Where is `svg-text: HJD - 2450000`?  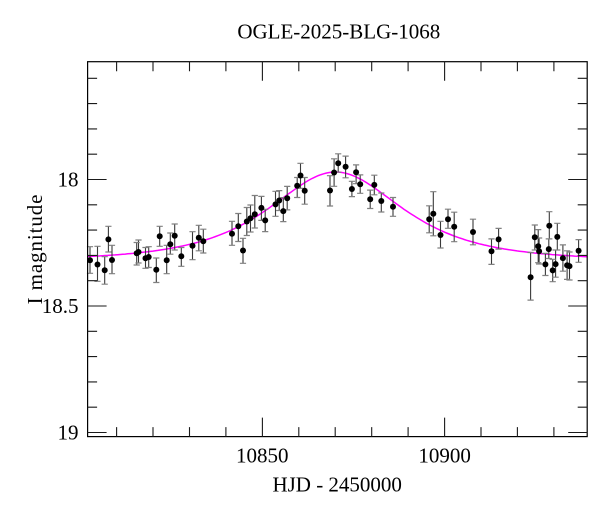 svg-text: HJD - 2450000 is located at coordinates (337, 484).